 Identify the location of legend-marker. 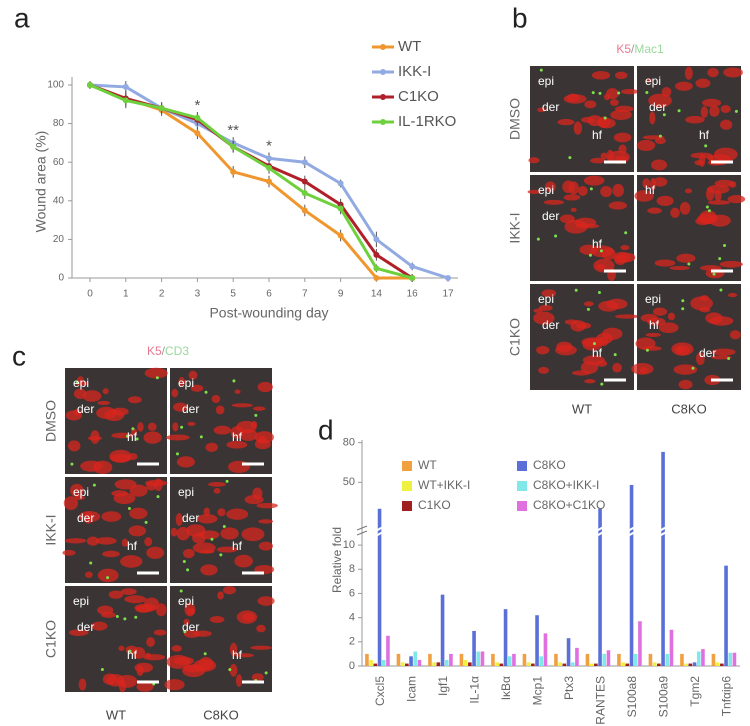
(383, 97).